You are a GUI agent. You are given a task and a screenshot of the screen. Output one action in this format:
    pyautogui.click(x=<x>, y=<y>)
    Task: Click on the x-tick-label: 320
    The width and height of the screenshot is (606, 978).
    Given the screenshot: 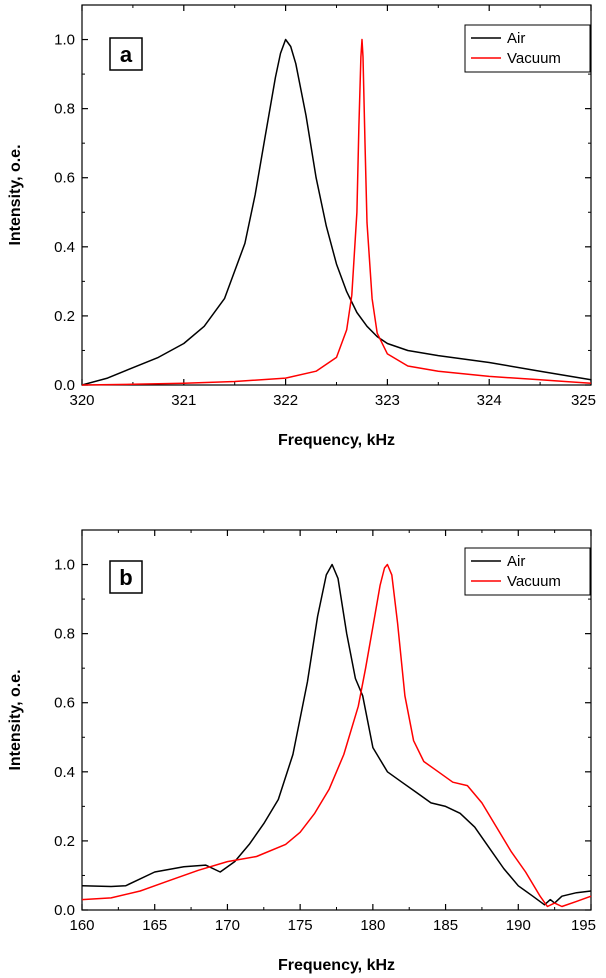 What is the action you would take?
    pyautogui.click(x=81, y=400)
    